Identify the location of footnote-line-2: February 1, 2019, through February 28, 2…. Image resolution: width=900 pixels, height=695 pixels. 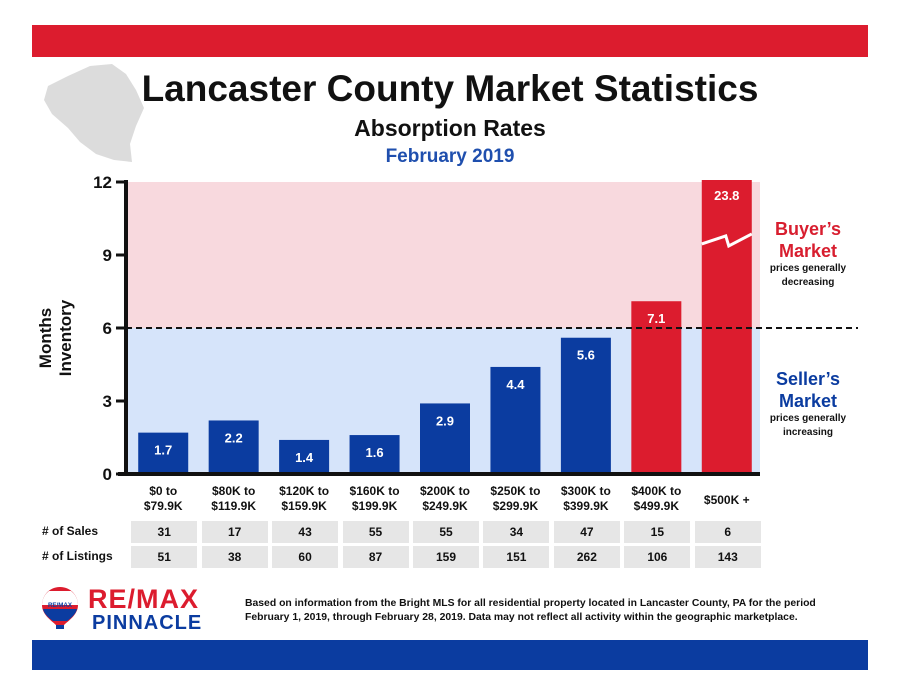
(521, 617).